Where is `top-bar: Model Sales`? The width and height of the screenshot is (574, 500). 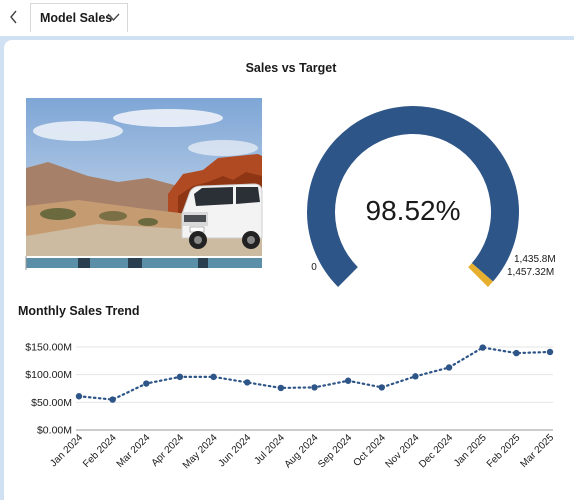
top-bar: Model Sales is located at coordinates (287, 18).